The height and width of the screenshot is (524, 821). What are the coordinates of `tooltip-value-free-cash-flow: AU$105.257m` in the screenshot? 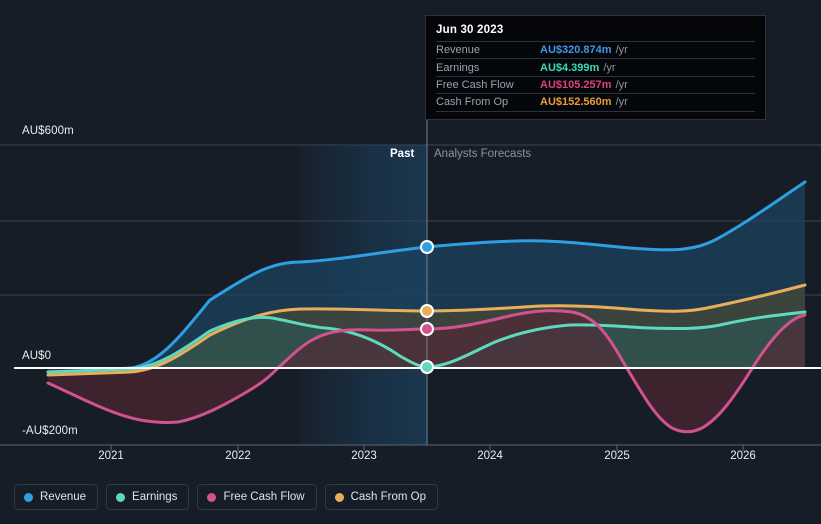 It's located at (576, 84).